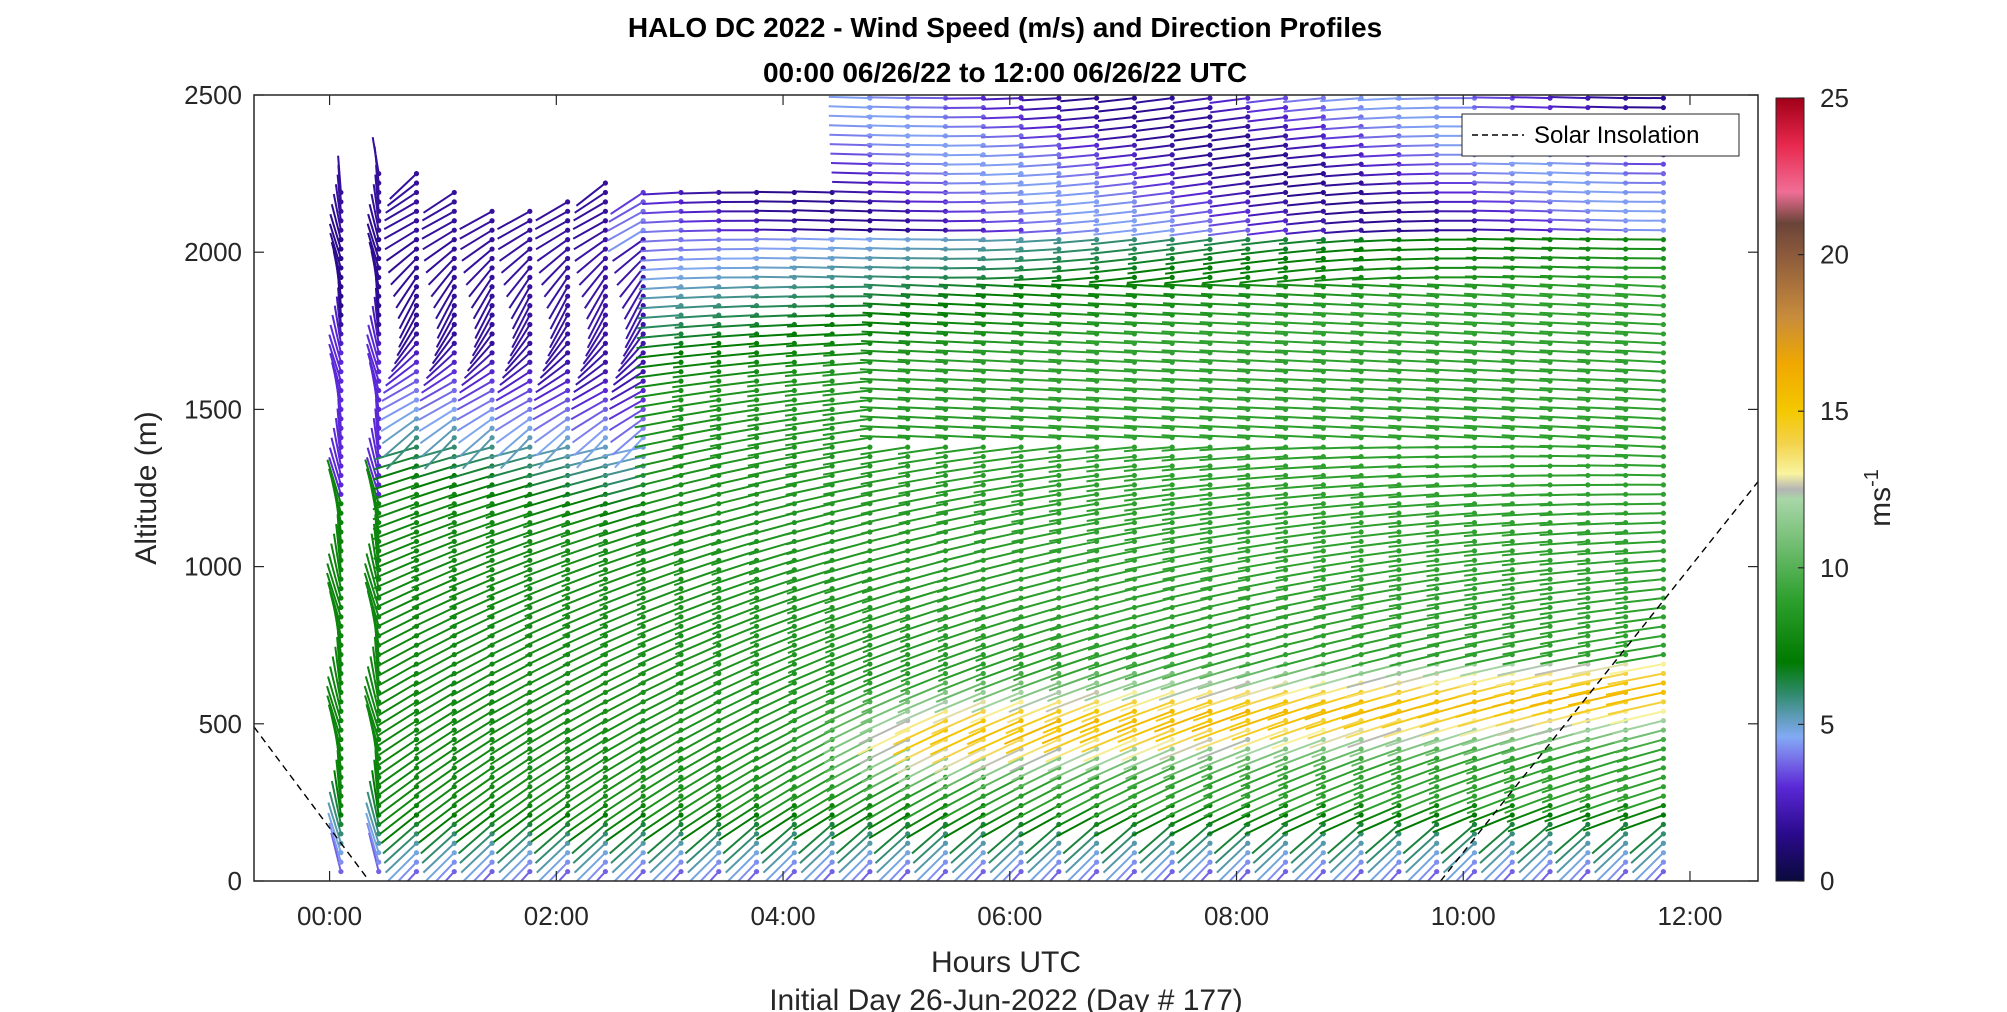 The height and width of the screenshot is (1012, 2007). What do you see at coordinates (1827, 881) in the screenshot?
I see `colorbar-tick-label: 0` at bounding box center [1827, 881].